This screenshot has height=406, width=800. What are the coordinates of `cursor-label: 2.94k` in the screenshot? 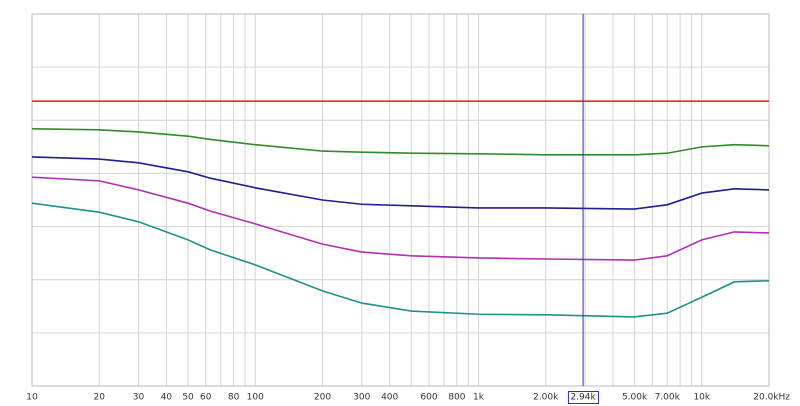 It's located at (583, 398).